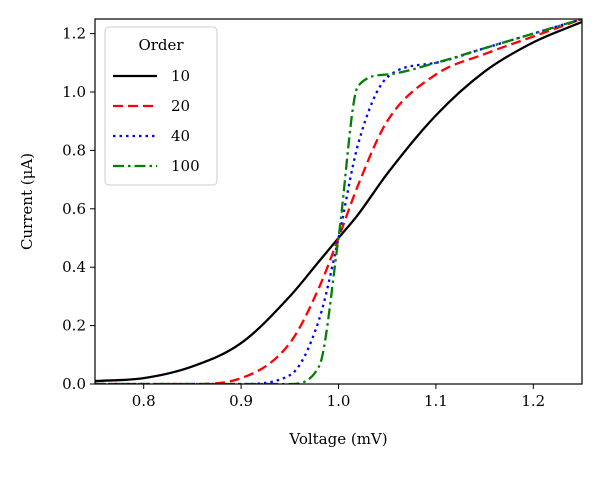 Image resolution: width=600 pixels, height=477 pixels. Describe the element at coordinates (185, 166) in the screenshot. I see `legend-label-100: 100` at that location.